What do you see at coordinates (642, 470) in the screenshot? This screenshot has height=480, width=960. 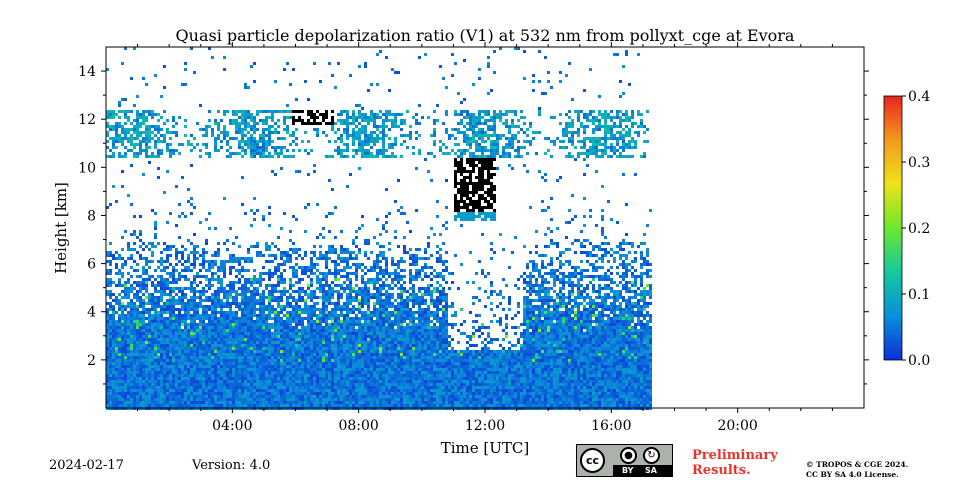 I see `cc-badge-strip: BY SA` at bounding box center [642, 470].